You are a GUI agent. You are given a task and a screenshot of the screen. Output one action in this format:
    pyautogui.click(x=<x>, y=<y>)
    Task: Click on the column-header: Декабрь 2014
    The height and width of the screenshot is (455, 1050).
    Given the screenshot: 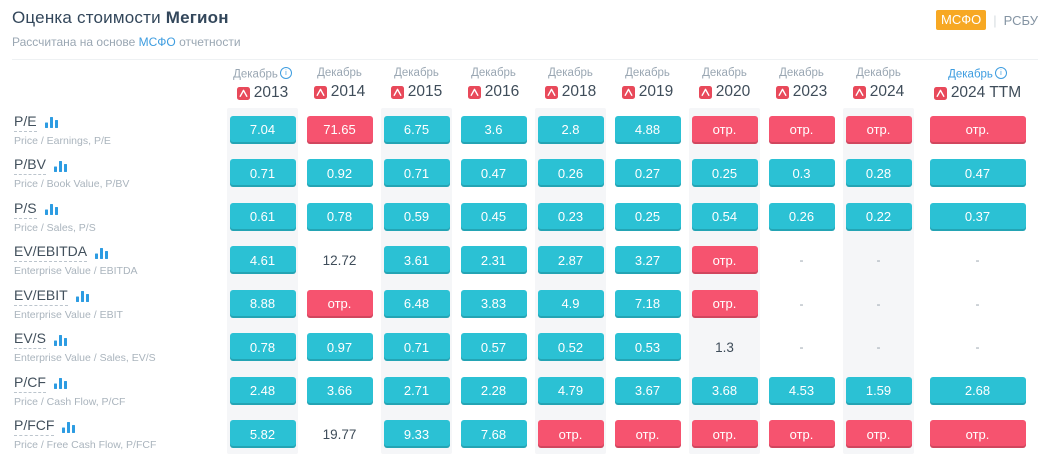 What is the action you would take?
    pyautogui.click(x=339, y=87)
    